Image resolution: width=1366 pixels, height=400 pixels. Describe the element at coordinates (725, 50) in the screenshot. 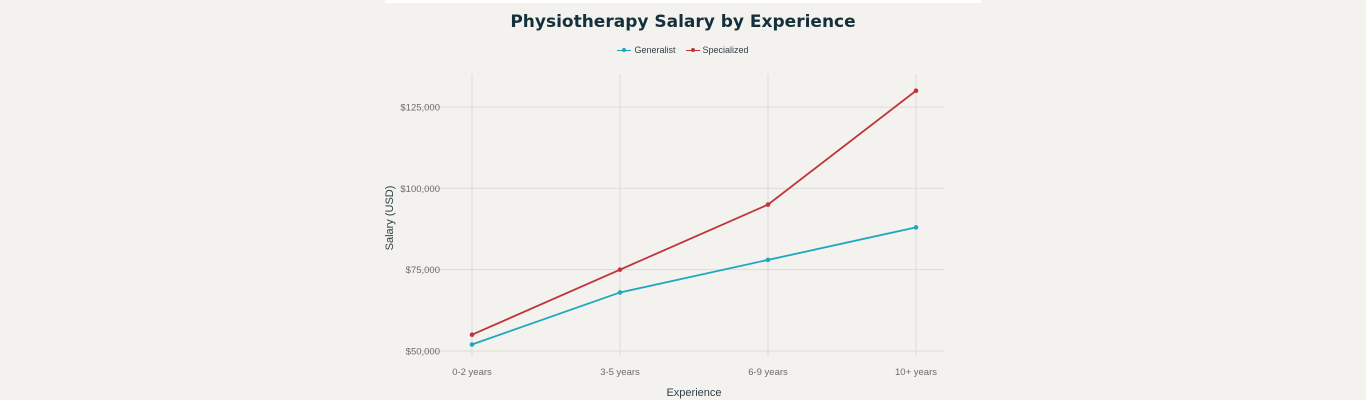

I see `legend-label: Specialized` at that location.